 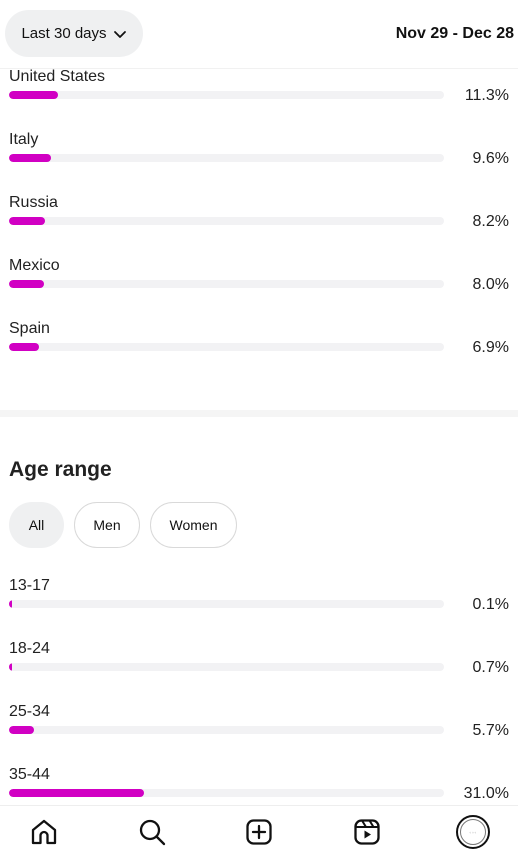 What do you see at coordinates (259, 413) in the screenshot?
I see `section-divider` at bounding box center [259, 413].